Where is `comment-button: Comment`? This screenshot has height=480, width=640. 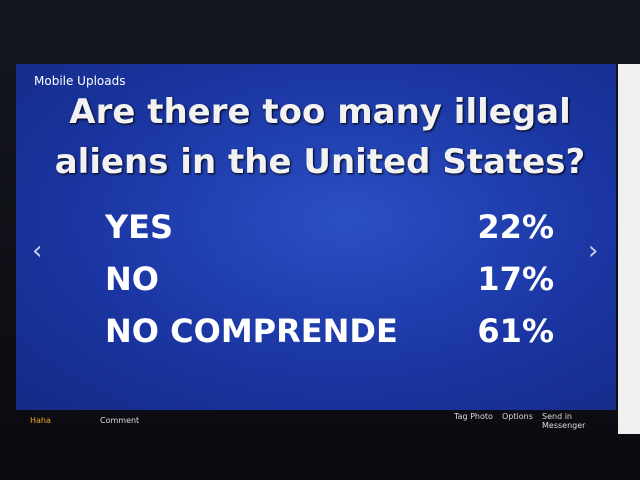 comment-button: Comment is located at coordinates (120, 420).